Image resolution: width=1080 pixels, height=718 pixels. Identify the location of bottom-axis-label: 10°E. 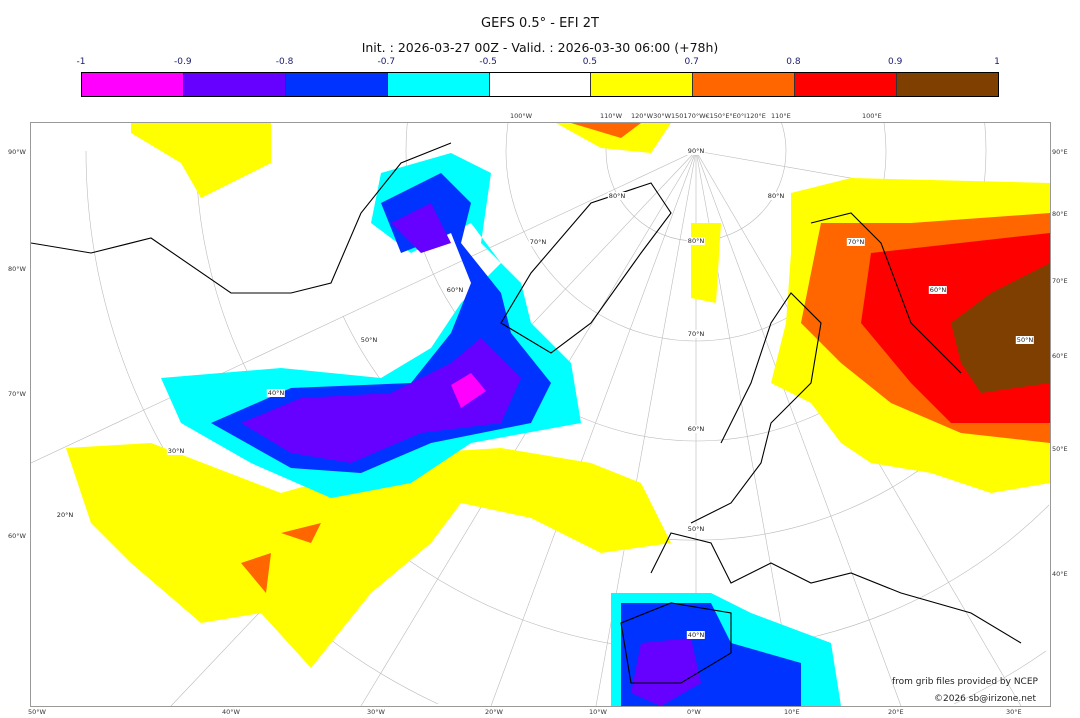
(792, 712).